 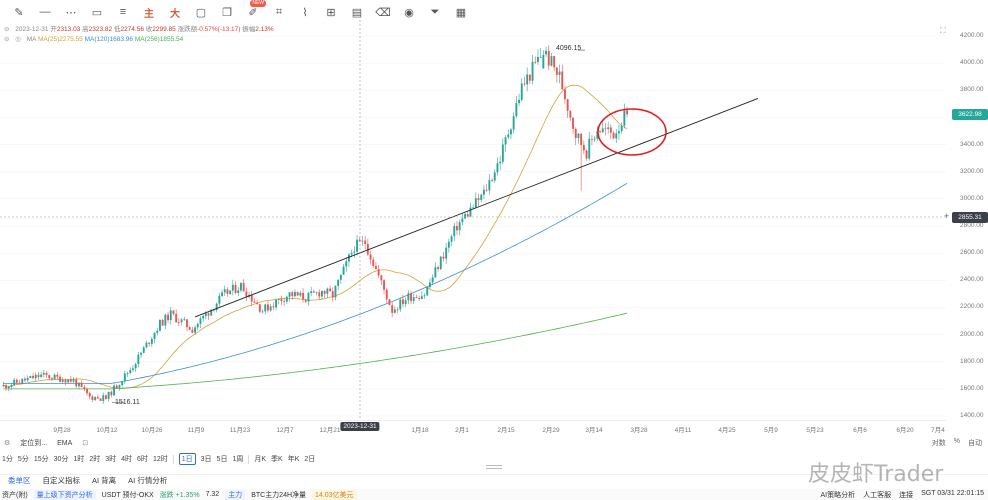 I want to click on interval-button: 15分, so click(x=41, y=459).